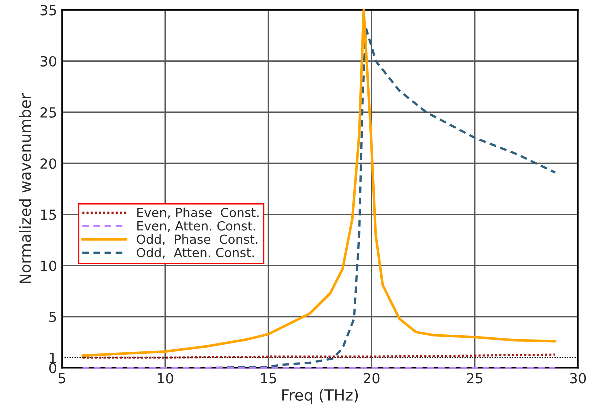  I want to click on y-tick-label: 30, so click(48, 61).